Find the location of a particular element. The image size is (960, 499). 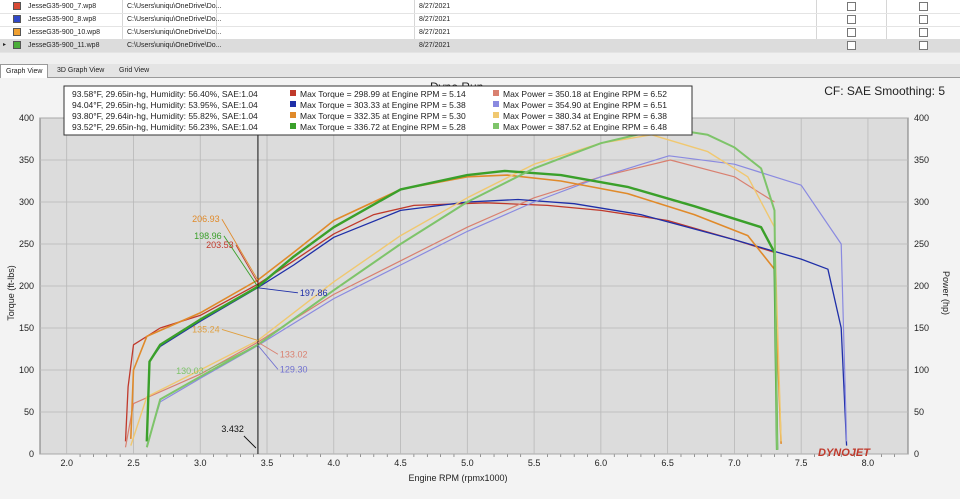

annotation-label: 206.93 is located at coordinates (206, 219).